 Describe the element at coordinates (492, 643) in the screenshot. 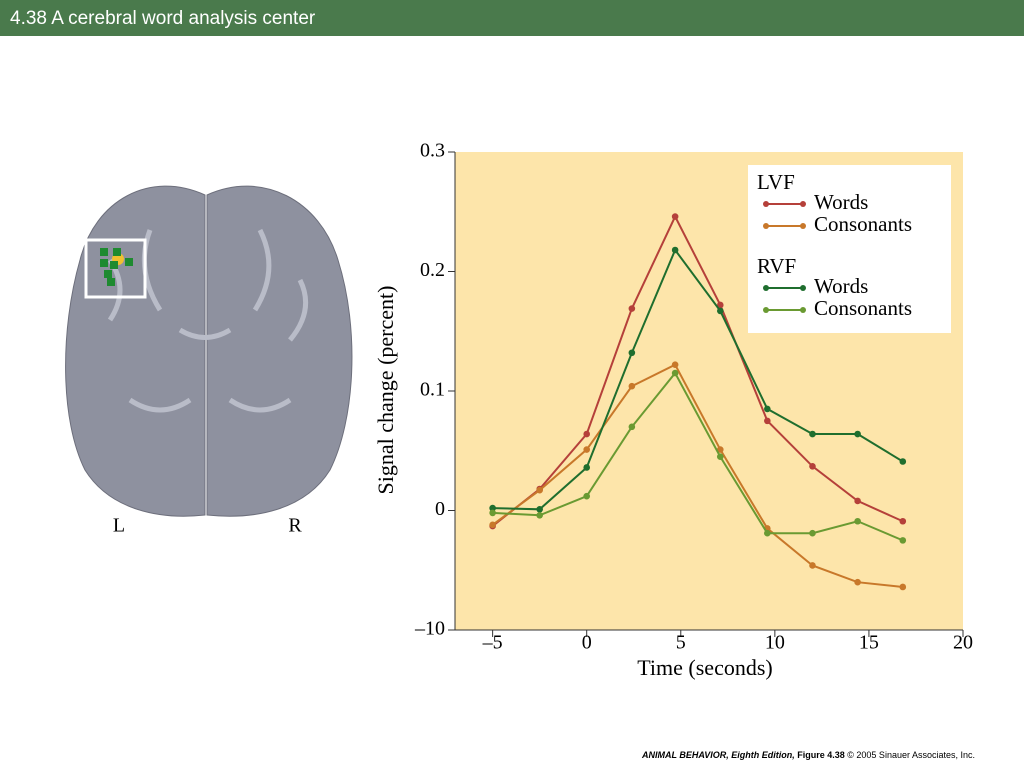

I see `x-tick-label: –5` at that location.